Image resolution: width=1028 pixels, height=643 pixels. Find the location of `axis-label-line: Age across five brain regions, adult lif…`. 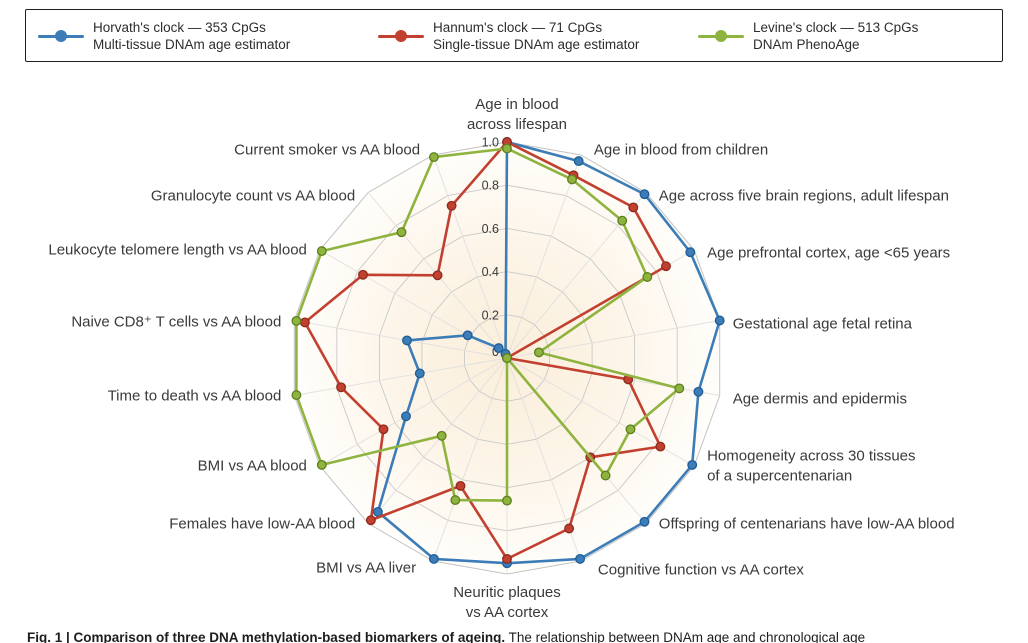

axis-label-line: Age across five brain regions, adult lif… is located at coordinates (803, 195).